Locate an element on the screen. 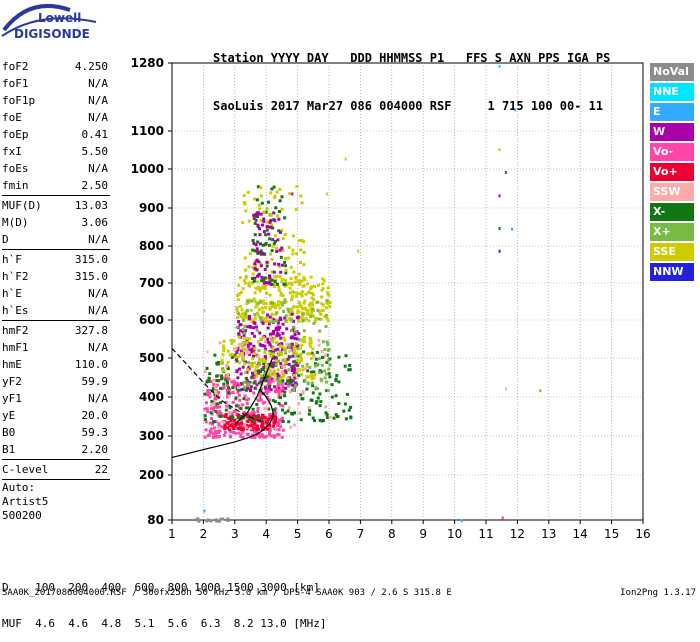 This screenshot has width=700, height=642. param-name: h`F2 is located at coordinates (15, 276).